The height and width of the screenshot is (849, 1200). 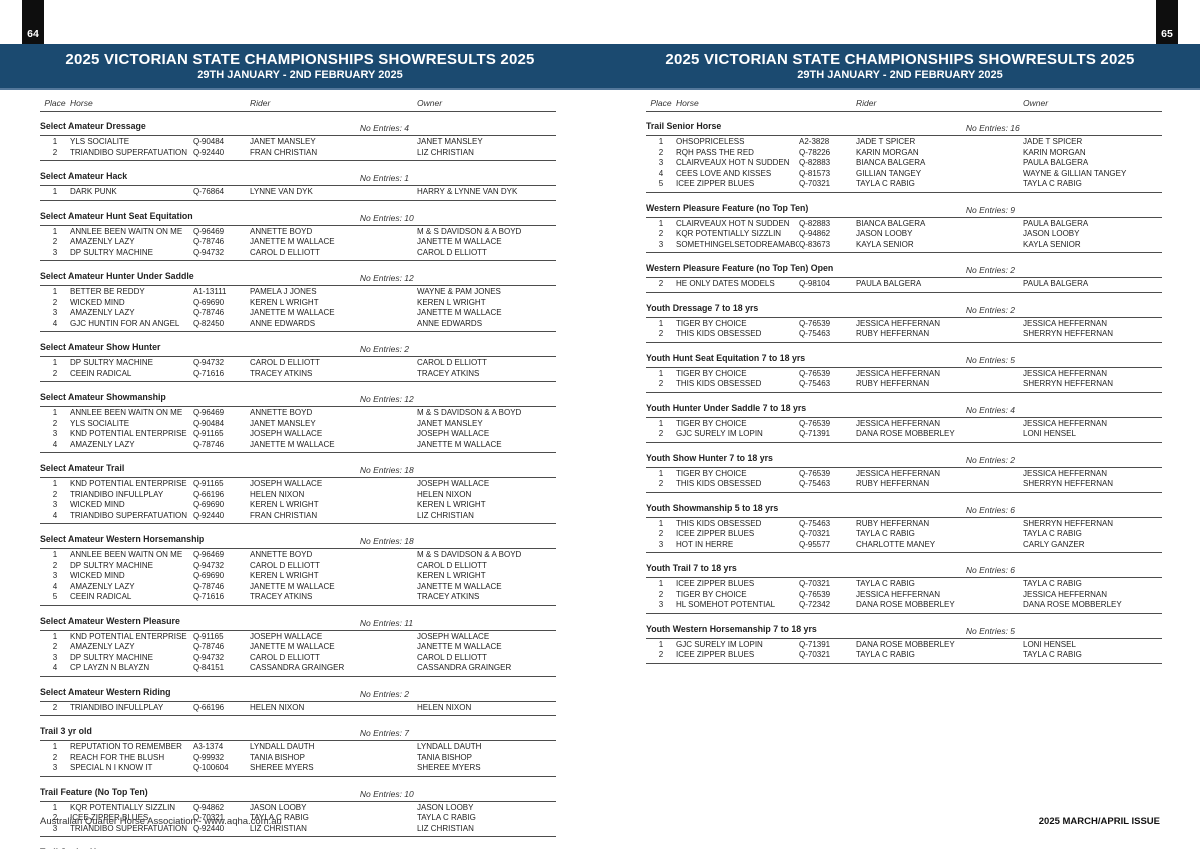 What do you see at coordinates (815, 244) in the screenshot?
I see `cell-registration: Q-83673` at bounding box center [815, 244].